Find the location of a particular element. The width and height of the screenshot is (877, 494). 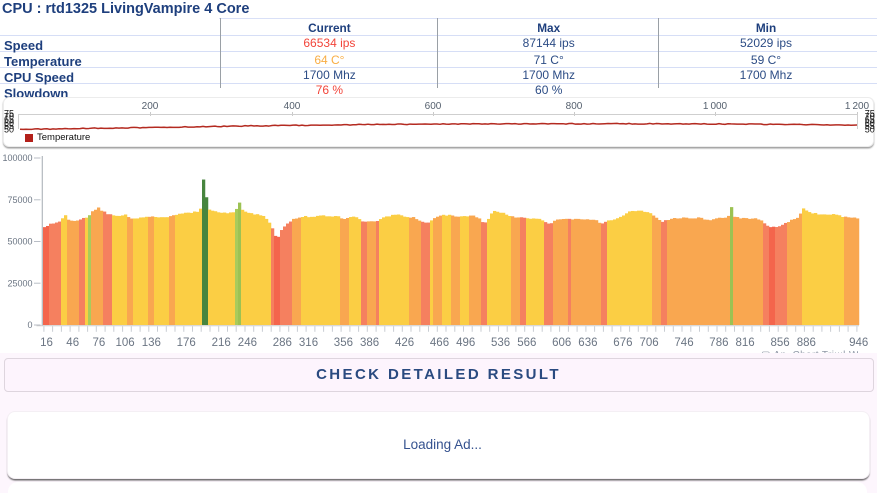

svg-text: 286 is located at coordinates (282, 343).